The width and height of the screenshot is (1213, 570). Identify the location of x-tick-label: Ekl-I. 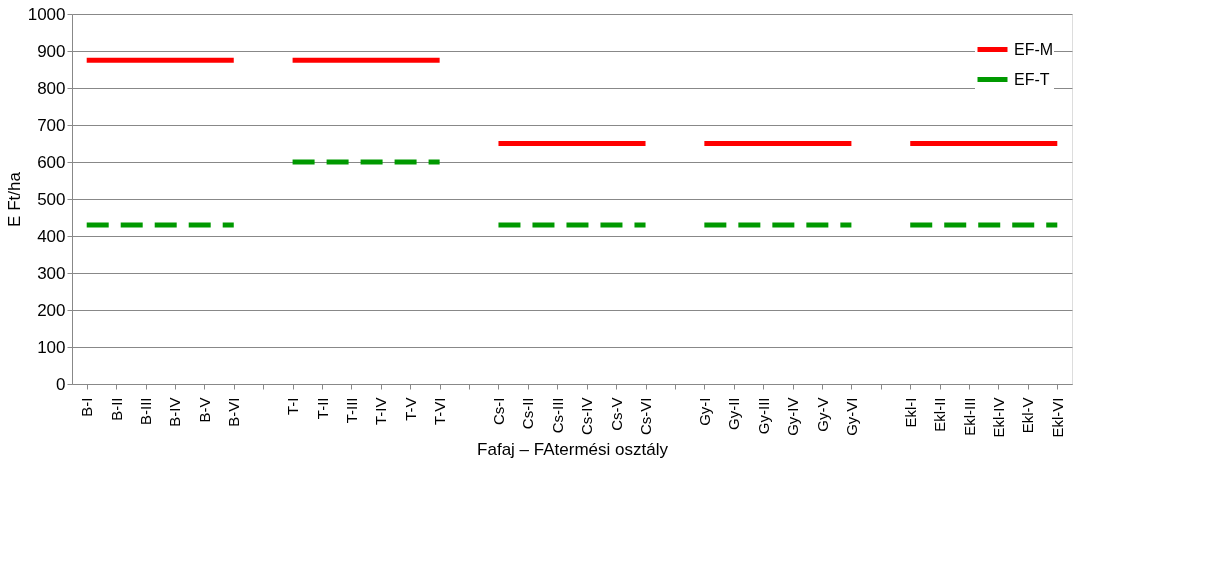
(910, 412).